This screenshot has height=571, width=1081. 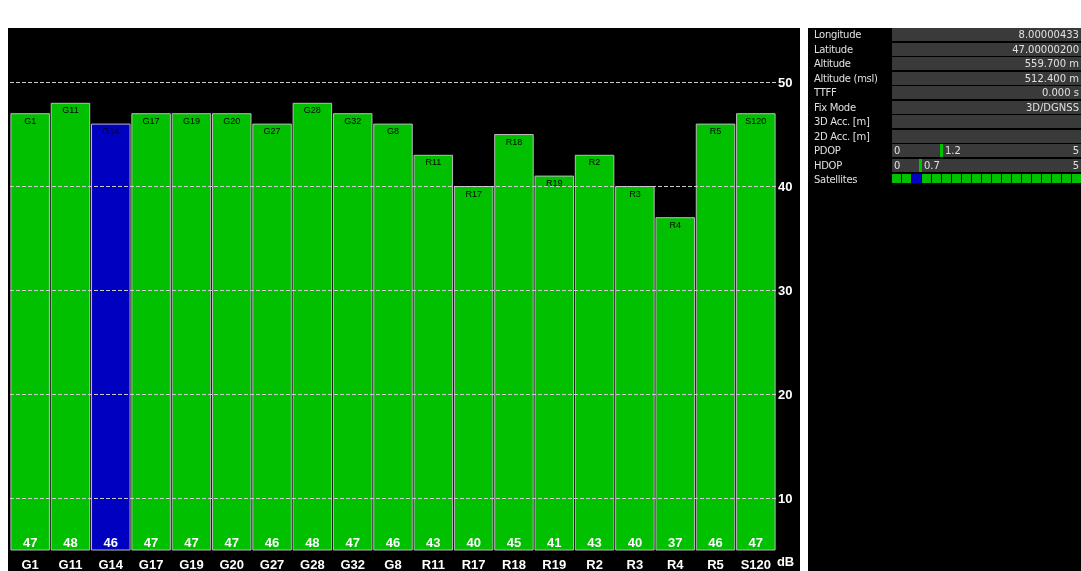 I want to click on x-tick-label: R3, so click(x=635, y=564).